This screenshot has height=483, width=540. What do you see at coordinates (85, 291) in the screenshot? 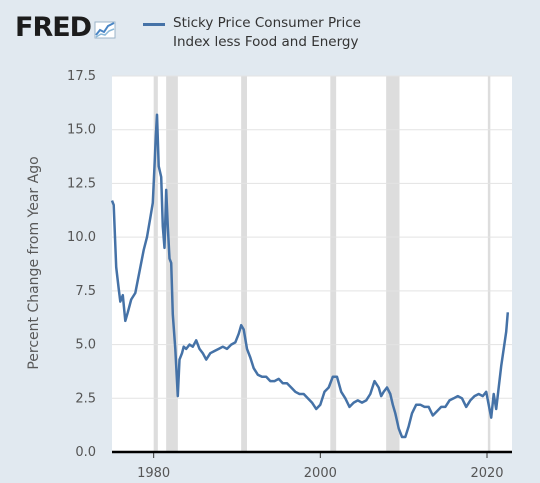
I see `y-tick-label: 7.5` at bounding box center [85, 291].